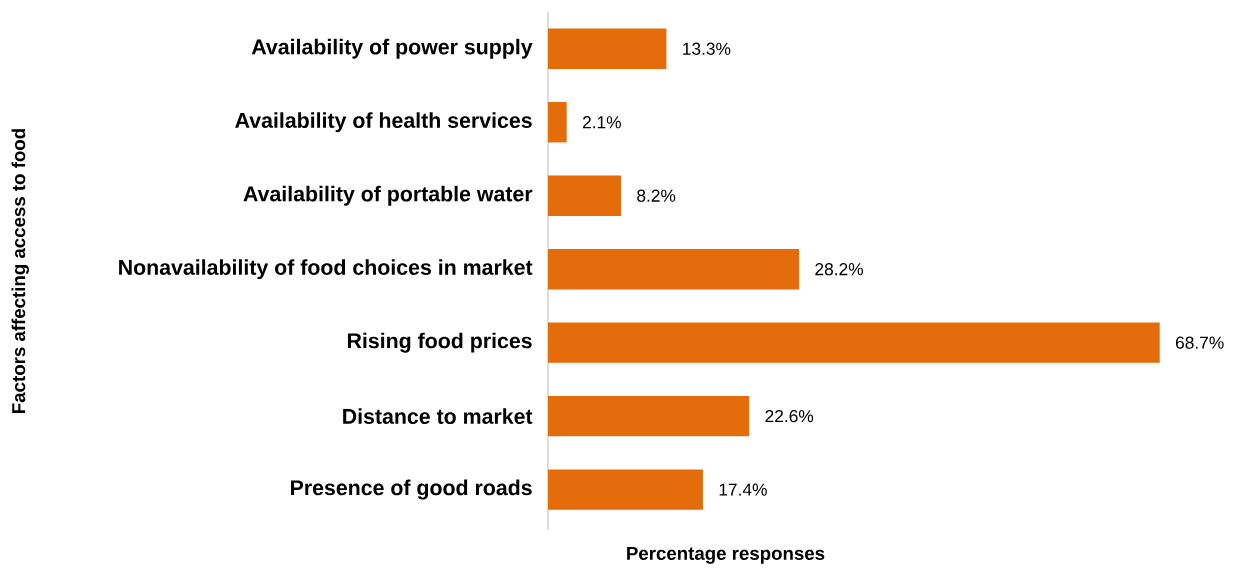 This screenshot has height=572, width=1241. What do you see at coordinates (743, 489) in the screenshot?
I see `data-label: 17.4%` at bounding box center [743, 489].